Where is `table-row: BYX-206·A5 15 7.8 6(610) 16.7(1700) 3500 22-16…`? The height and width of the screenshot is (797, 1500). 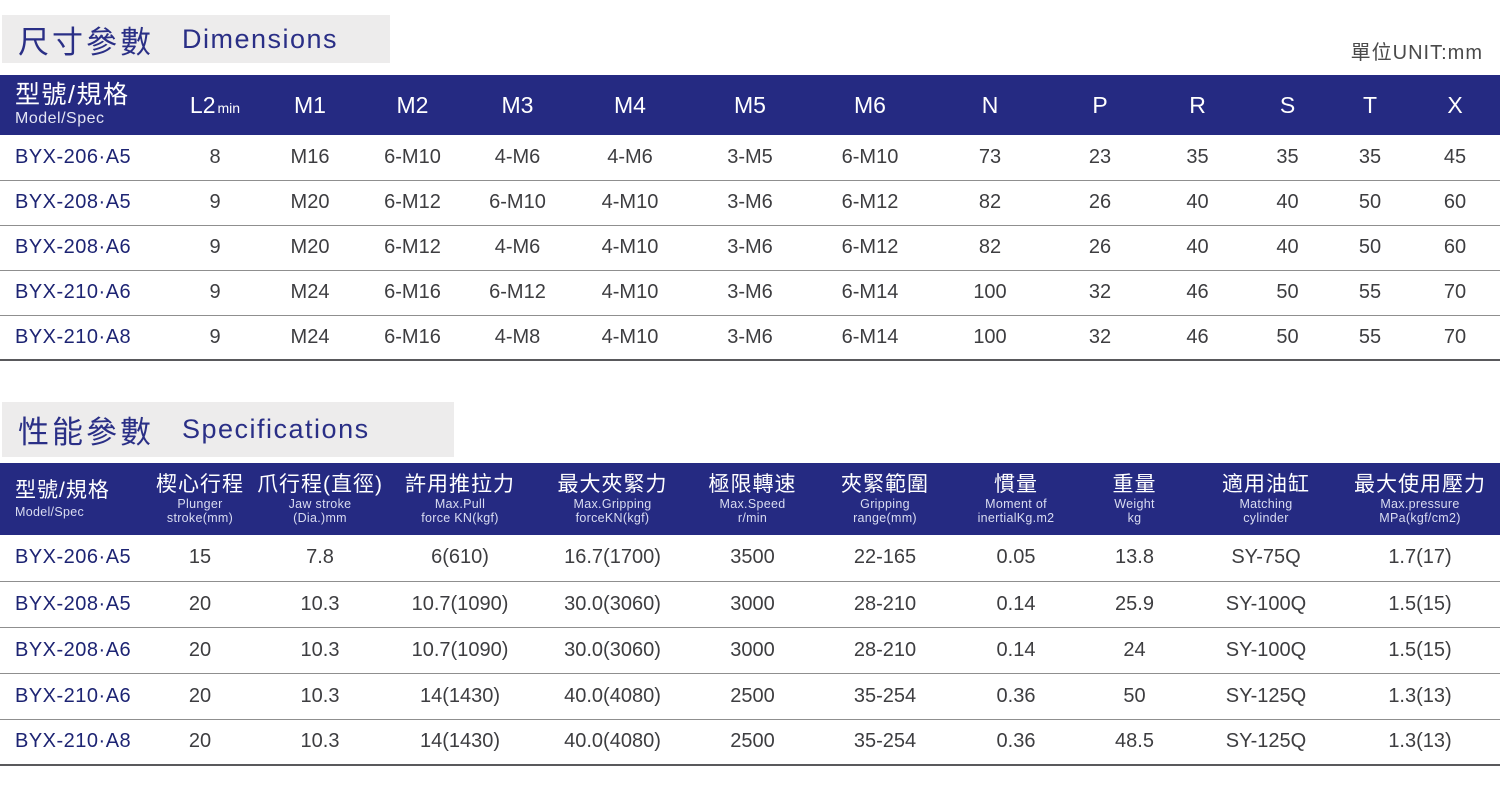 table-row: BYX-206·A5 15 7.8 6(610) 16.7(1700) 3500 22-16… is located at coordinates (750, 558).